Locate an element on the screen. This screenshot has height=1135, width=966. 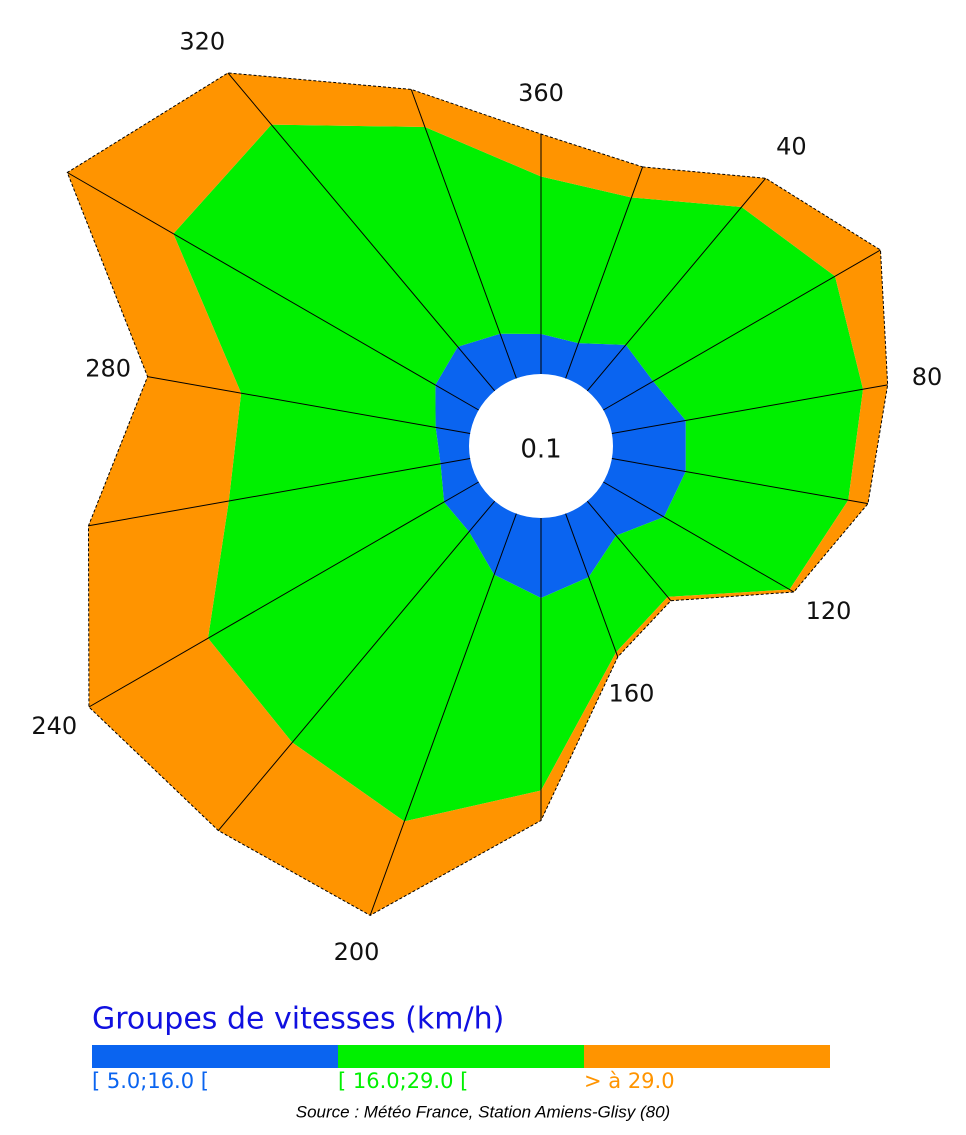
rose-ring is located at coordinates (560, 465).